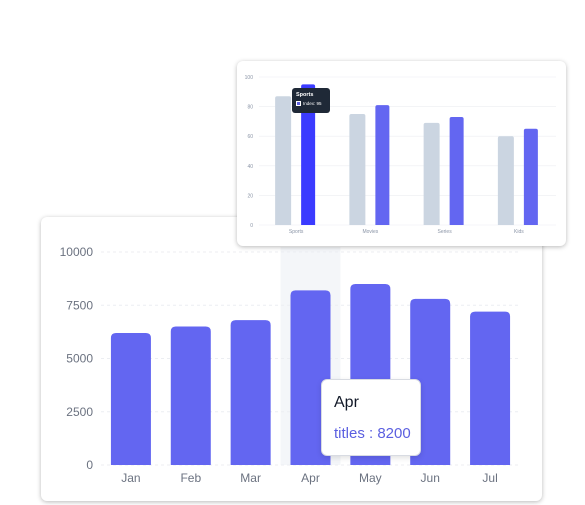 Image resolution: width=585 pixels, height=505 pixels. What do you see at coordinates (249, 78) in the screenshot?
I see `y-tick-label: 100` at bounding box center [249, 78].